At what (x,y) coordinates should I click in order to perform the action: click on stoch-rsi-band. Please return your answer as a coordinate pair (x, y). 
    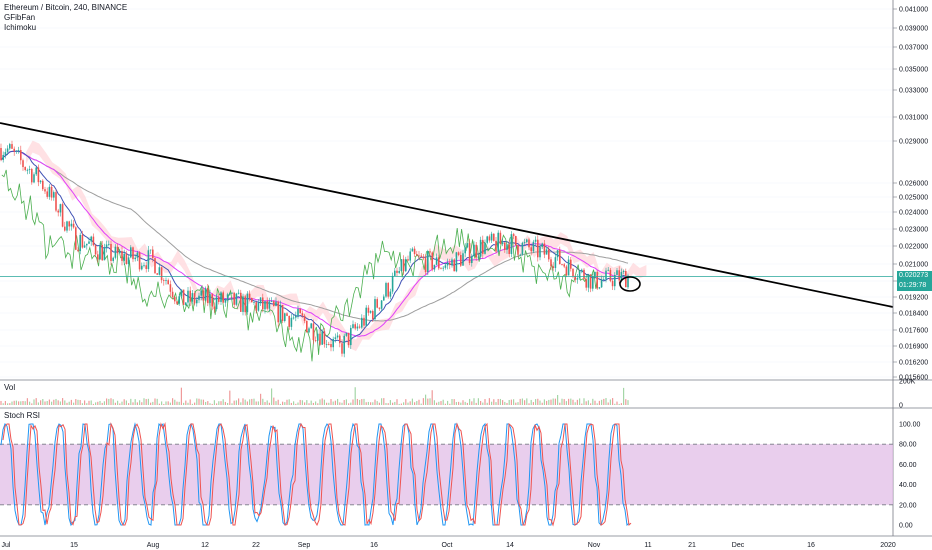
    Looking at the image, I should click on (446, 474).